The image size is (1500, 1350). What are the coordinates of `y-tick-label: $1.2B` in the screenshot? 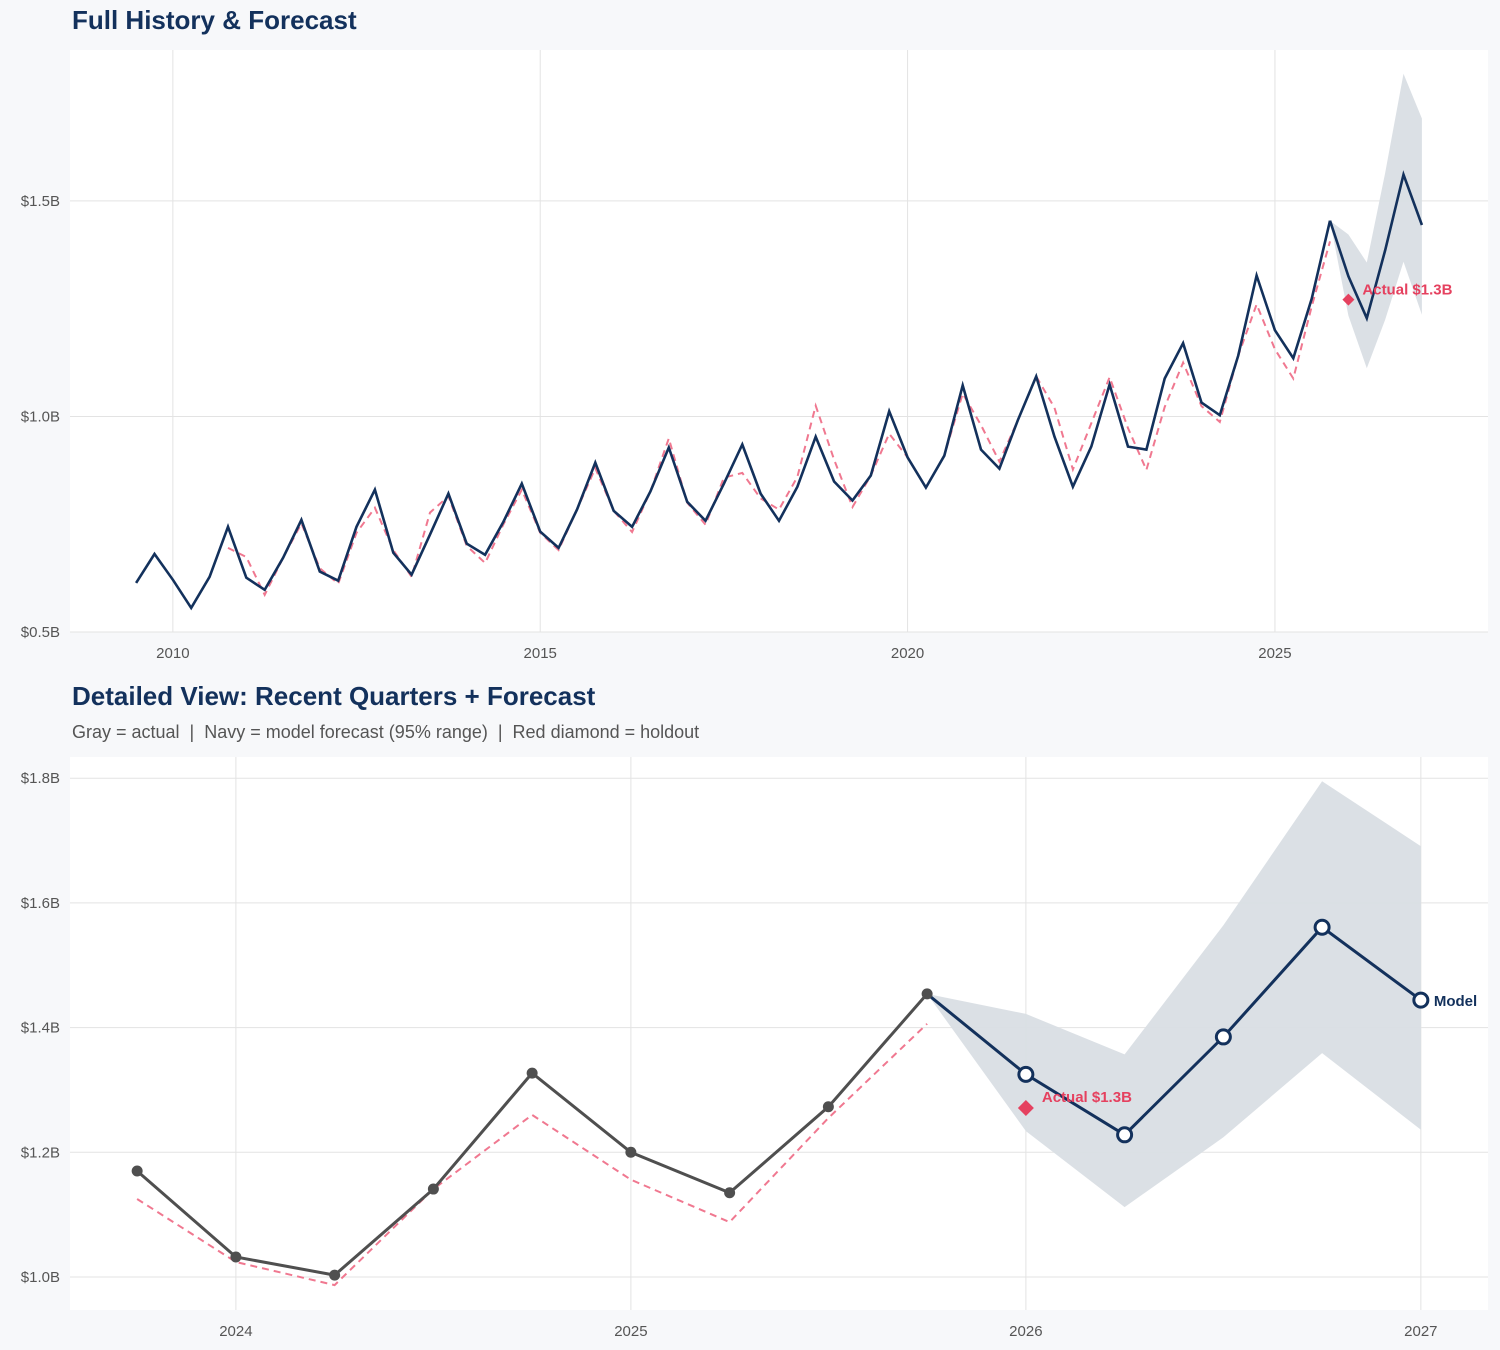 It's located at (40, 1152).